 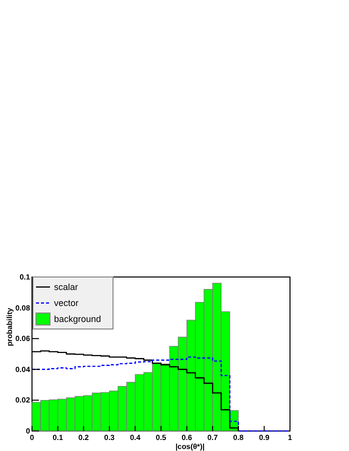 I want to click on legend-label: background, so click(x=78, y=319).